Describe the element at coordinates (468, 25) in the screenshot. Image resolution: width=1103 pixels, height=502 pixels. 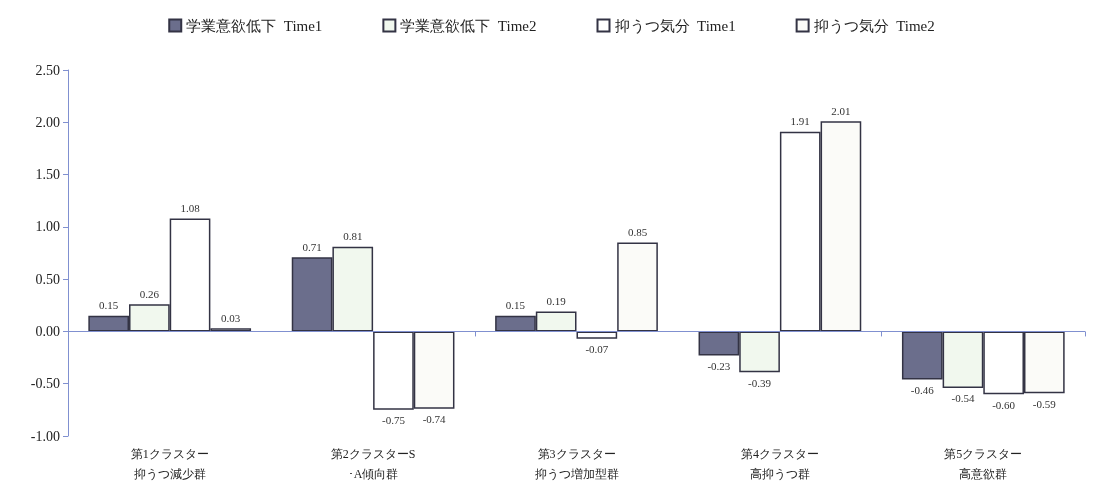
I see `legend-label: 学業意欲低下 Time2` at that location.